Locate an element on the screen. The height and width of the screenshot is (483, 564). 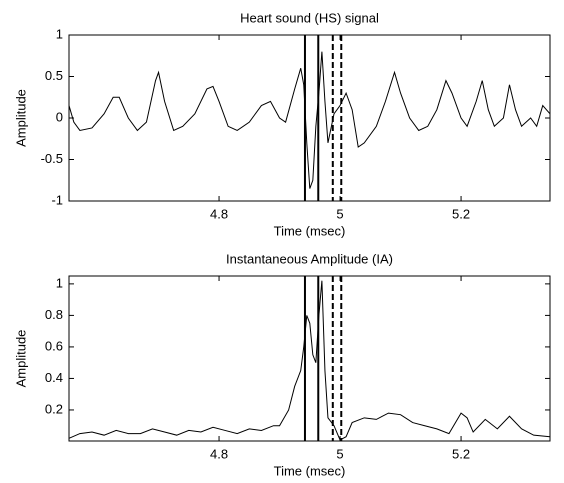
y-tick-label: 0.8 is located at coordinates (54, 314).